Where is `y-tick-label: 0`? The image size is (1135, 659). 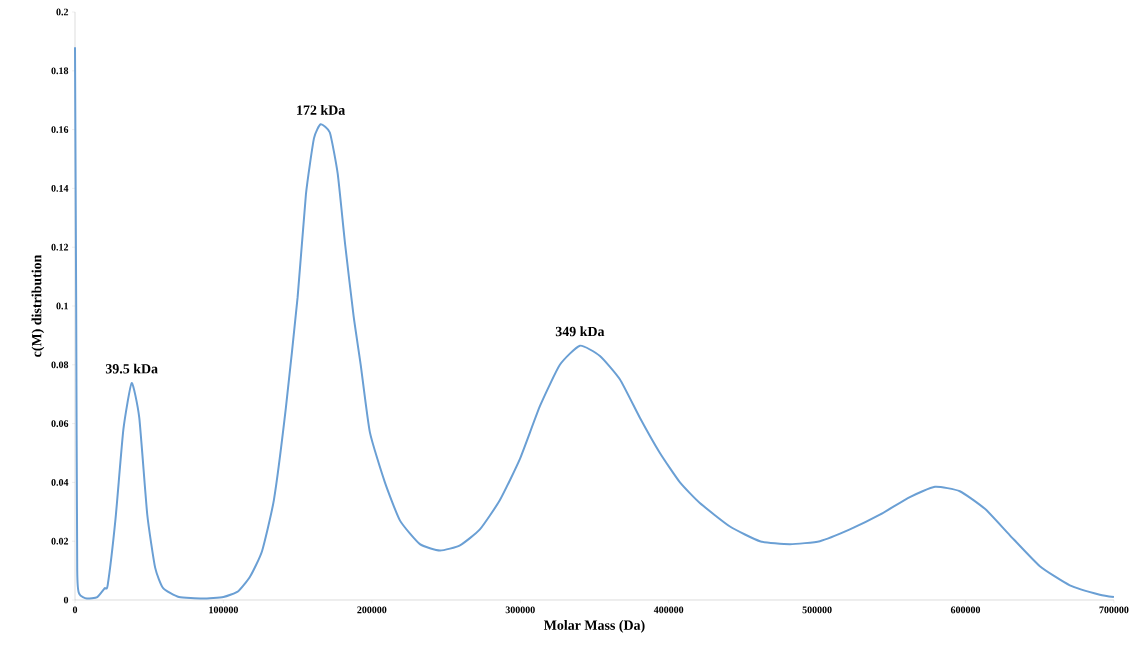 y-tick-label: 0 is located at coordinates (66, 600).